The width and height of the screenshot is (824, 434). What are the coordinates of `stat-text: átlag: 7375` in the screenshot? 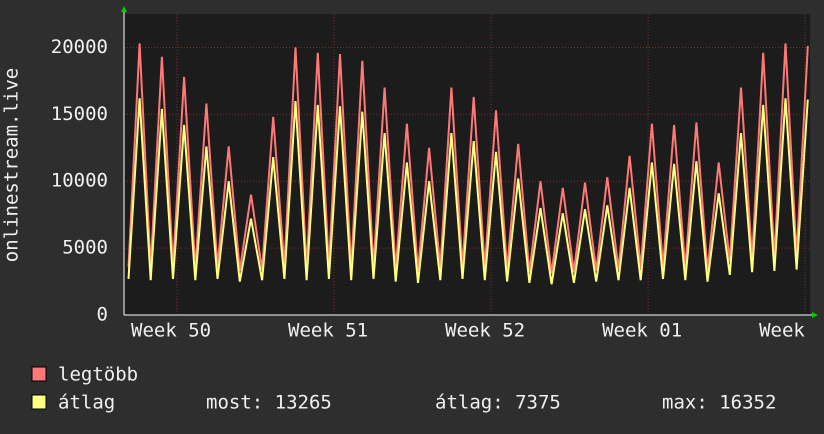 It's located at (498, 403).